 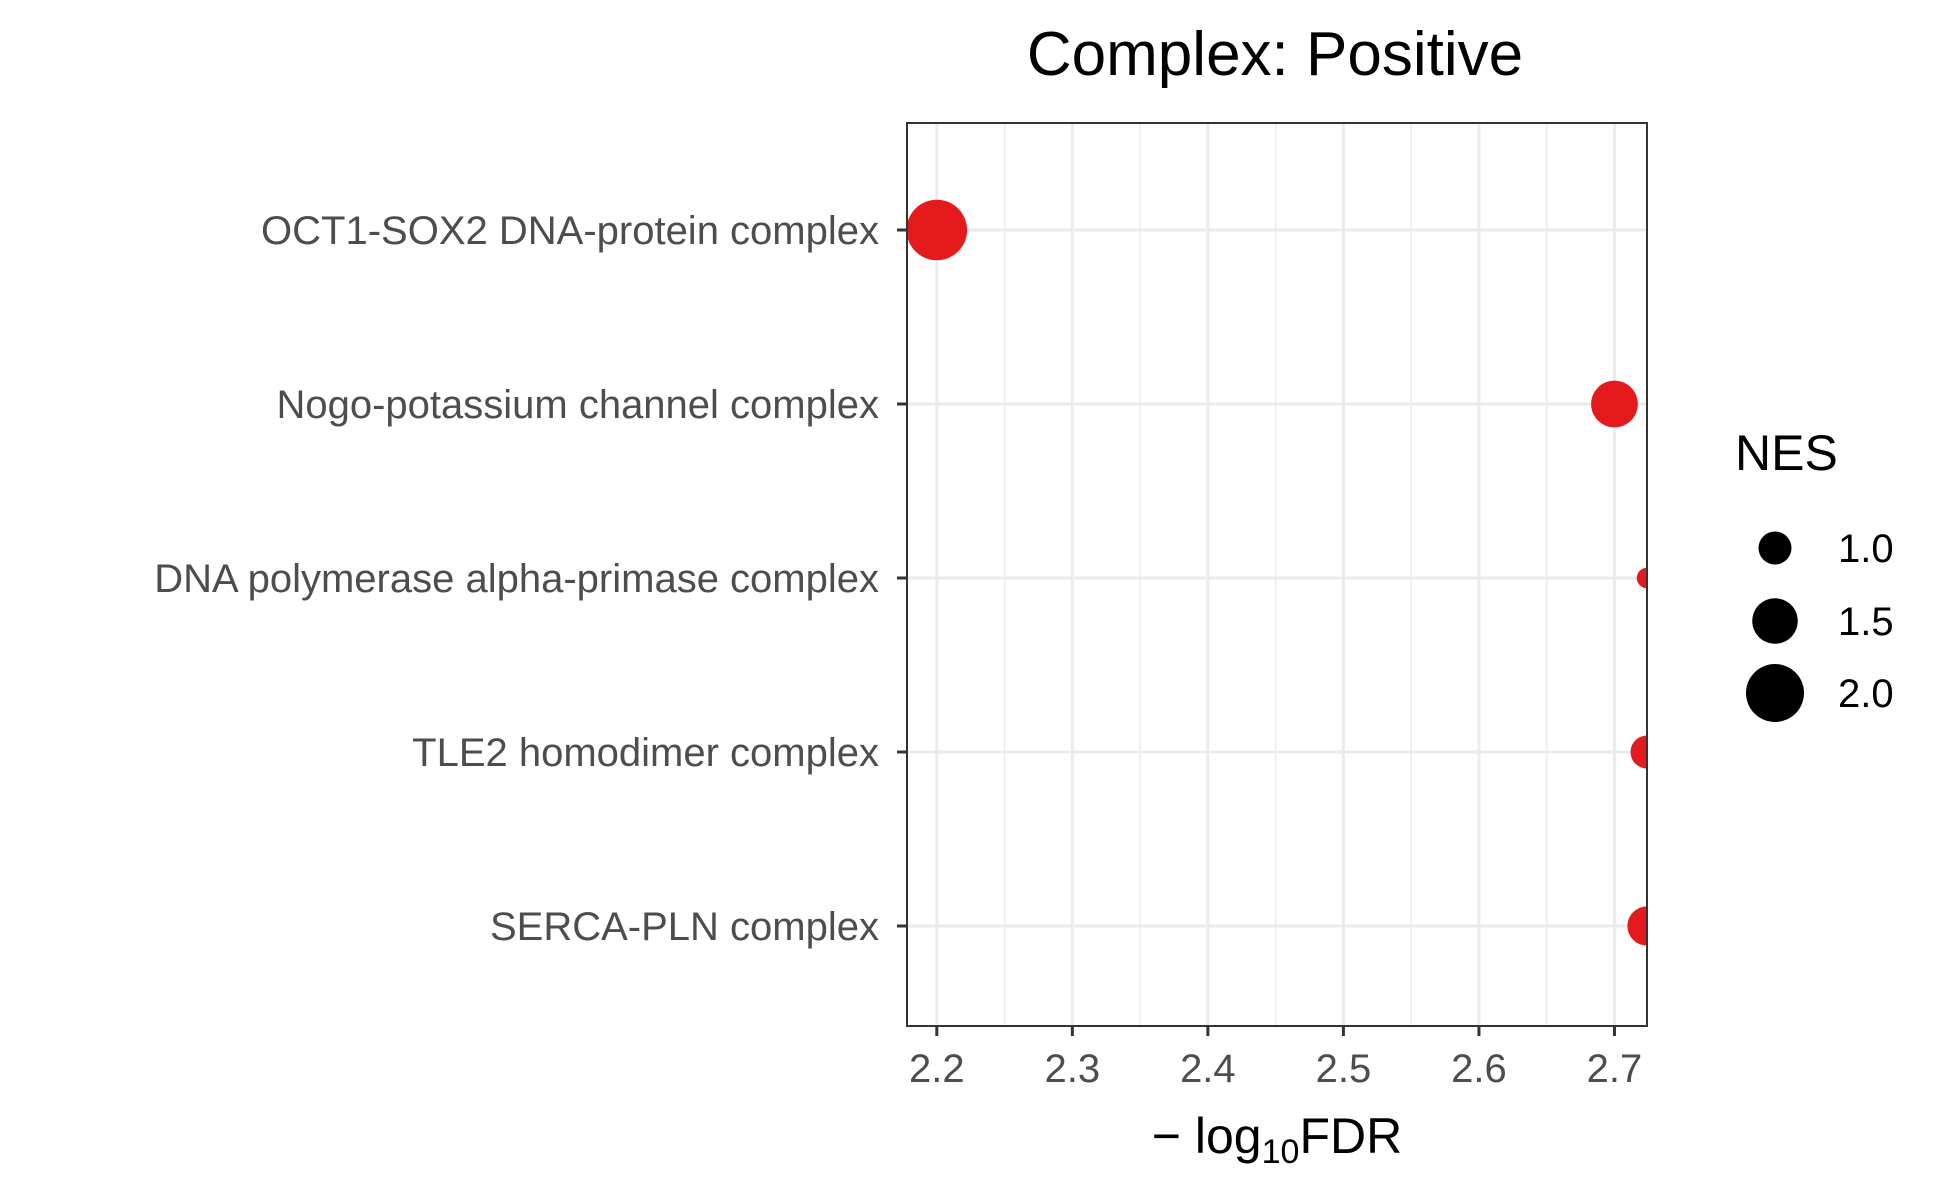 What do you see at coordinates (1479, 1069) in the screenshot?
I see `x-tick-label: 2.6` at bounding box center [1479, 1069].